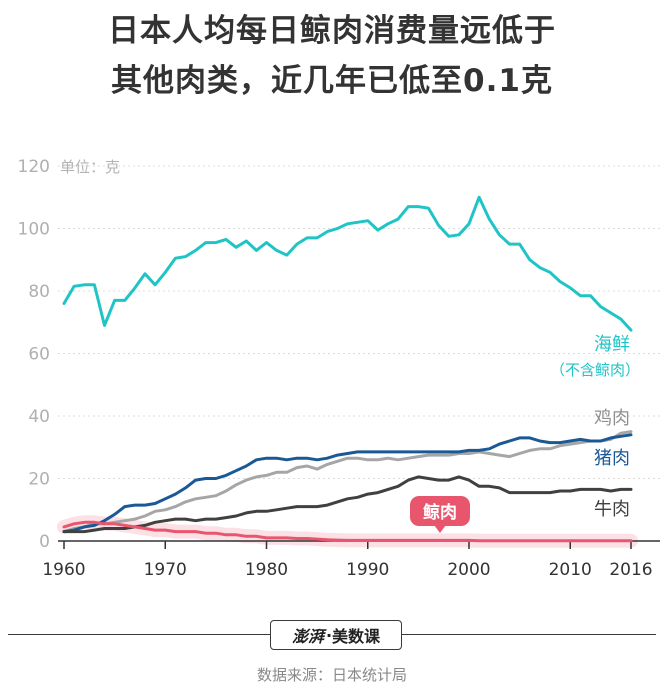  Describe the element at coordinates (612, 509) in the screenshot. I see `series-label-牛肉: 牛肉` at that location.